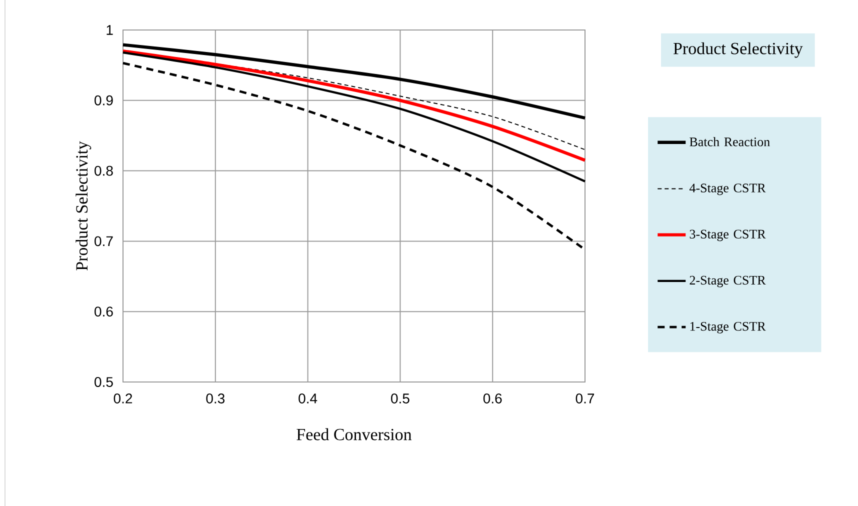 The height and width of the screenshot is (506, 858). Describe the element at coordinates (354, 434) in the screenshot. I see `x-axis-title: Feed Conversion` at that location.